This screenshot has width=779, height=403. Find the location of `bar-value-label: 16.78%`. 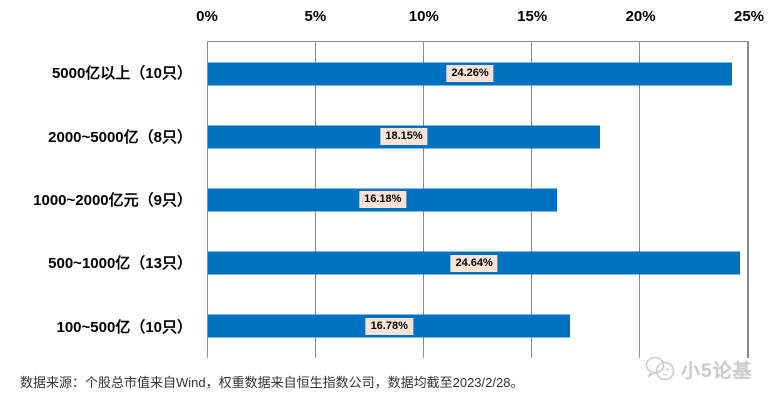

bar-value-label: 16.78% is located at coordinates (389, 326).